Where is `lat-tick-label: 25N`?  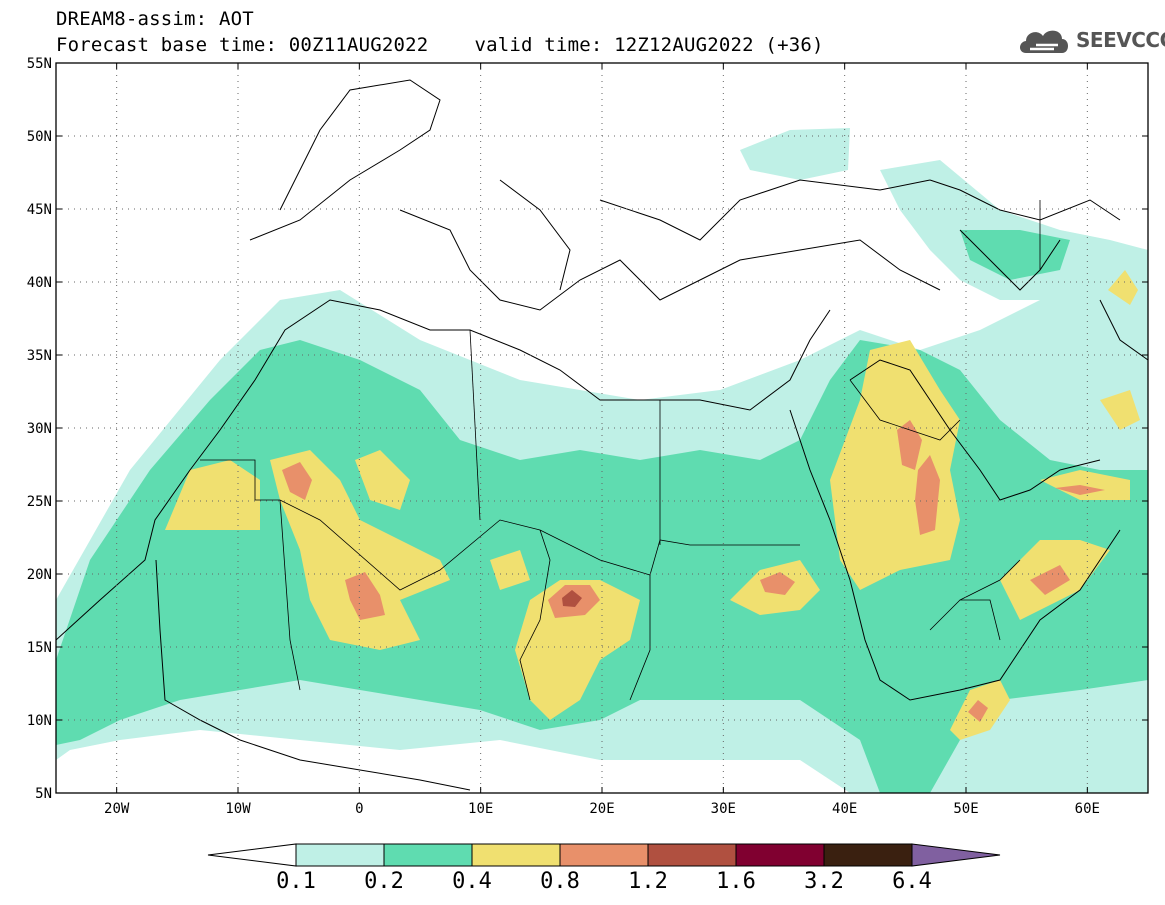
lat-tick-label: 25N is located at coordinates (39, 502).